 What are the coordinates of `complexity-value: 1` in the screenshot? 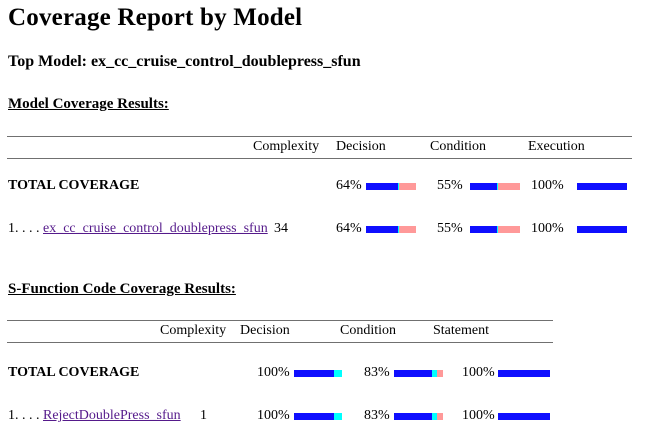 It's located at (203, 415).